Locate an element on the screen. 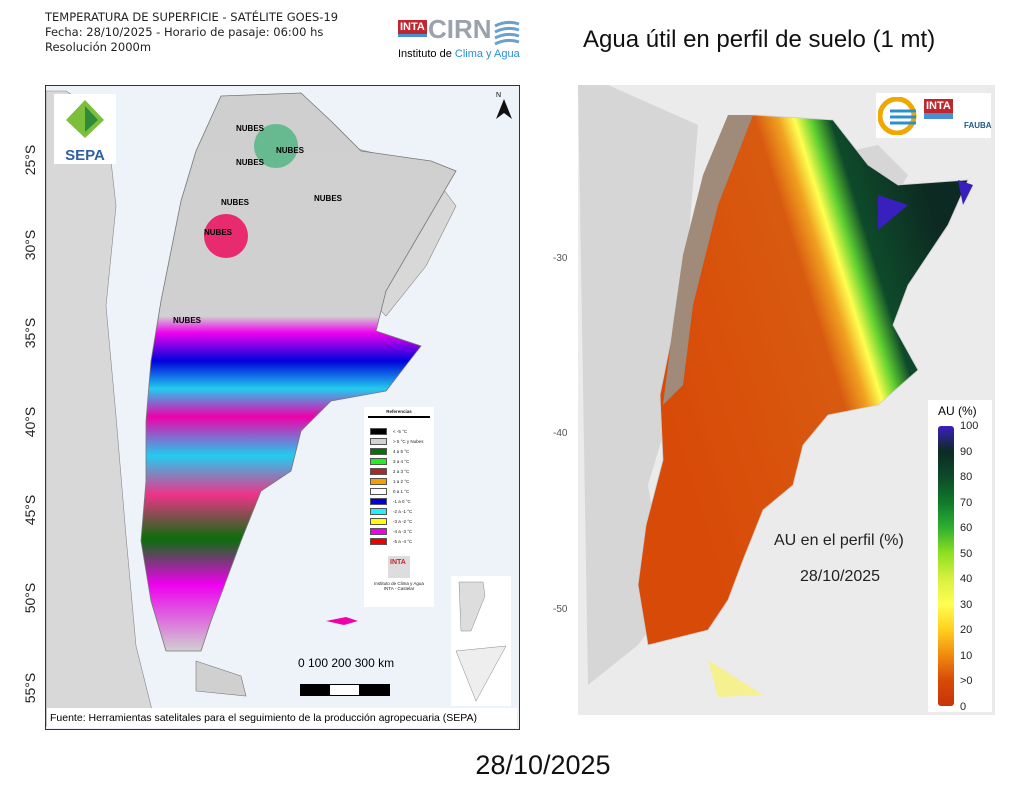 The image size is (1024, 799). colorbar-label: 30 is located at coordinates (966, 604).